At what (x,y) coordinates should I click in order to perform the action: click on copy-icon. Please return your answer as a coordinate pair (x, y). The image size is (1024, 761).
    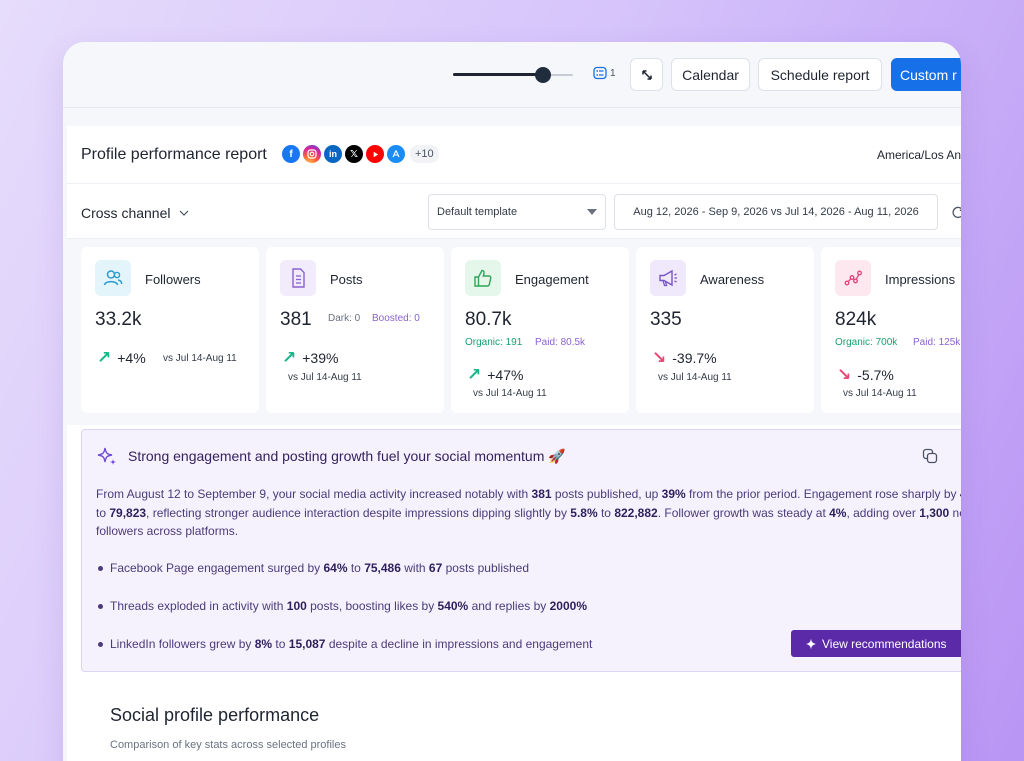
    Looking at the image, I should click on (930, 457).